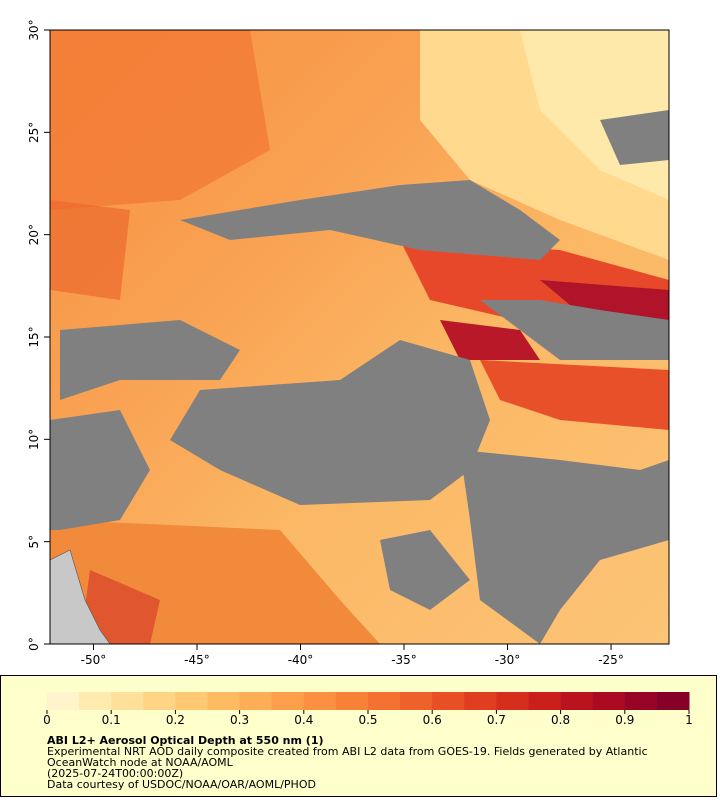 The width and height of the screenshot is (720, 800). What do you see at coordinates (508, 660) in the screenshot?
I see `x-tick-label: -30°` at bounding box center [508, 660].